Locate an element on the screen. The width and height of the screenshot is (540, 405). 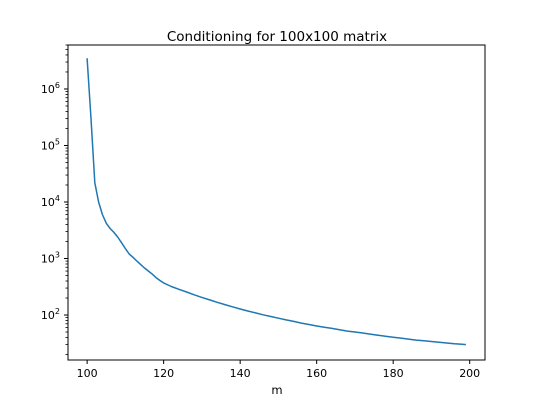
y-tick-exponent: 3 is located at coordinates (57, 255).